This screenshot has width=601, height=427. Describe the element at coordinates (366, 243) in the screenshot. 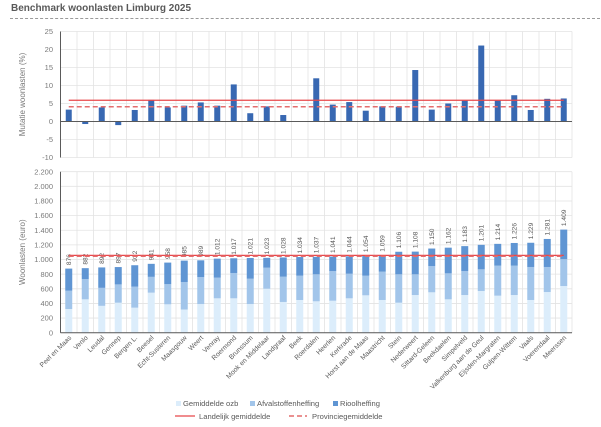

I see `data-label: 1.054` at that location.